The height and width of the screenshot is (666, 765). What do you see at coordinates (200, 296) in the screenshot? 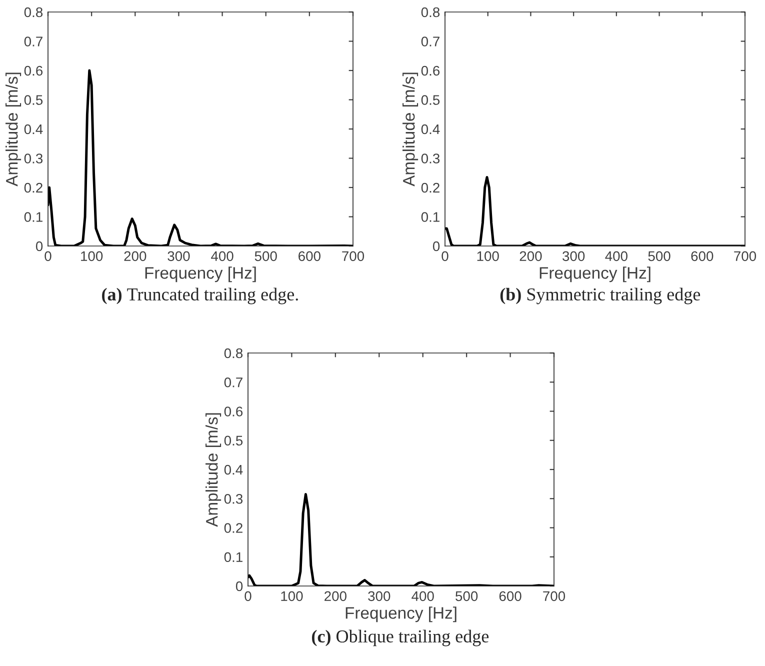
I see `text: (a) Truncated trailing edge.` at bounding box center [200, 296].